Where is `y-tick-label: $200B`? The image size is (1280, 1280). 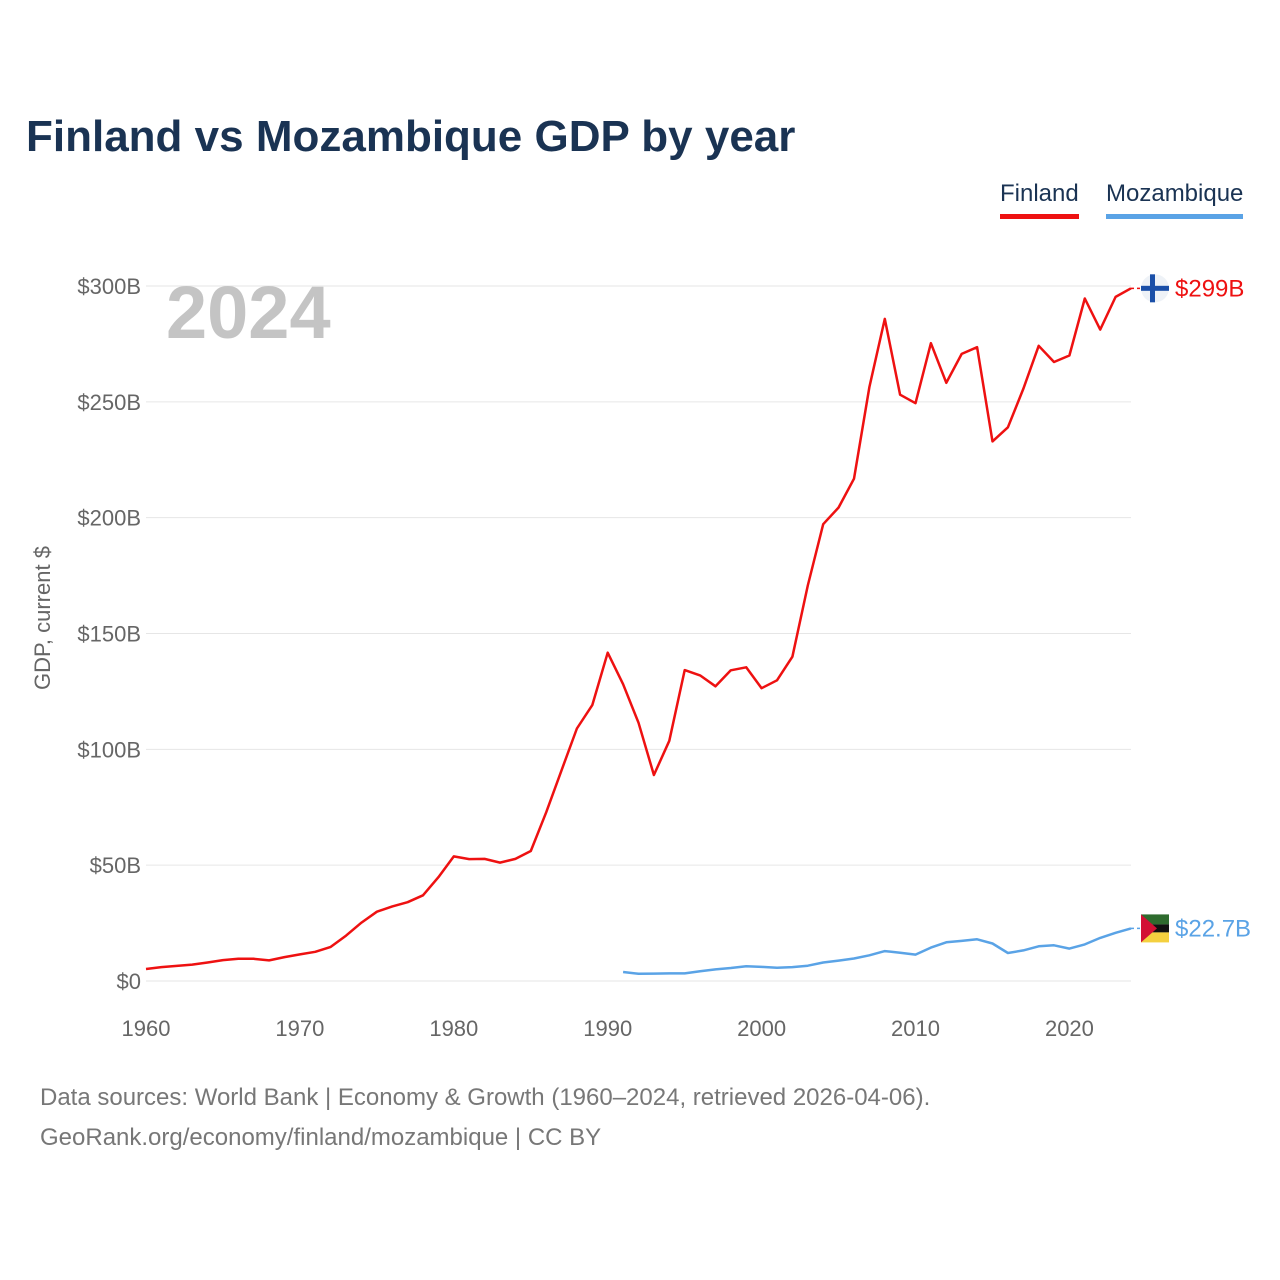
y-tick-label: $200B is located at coordinates (109, 518).